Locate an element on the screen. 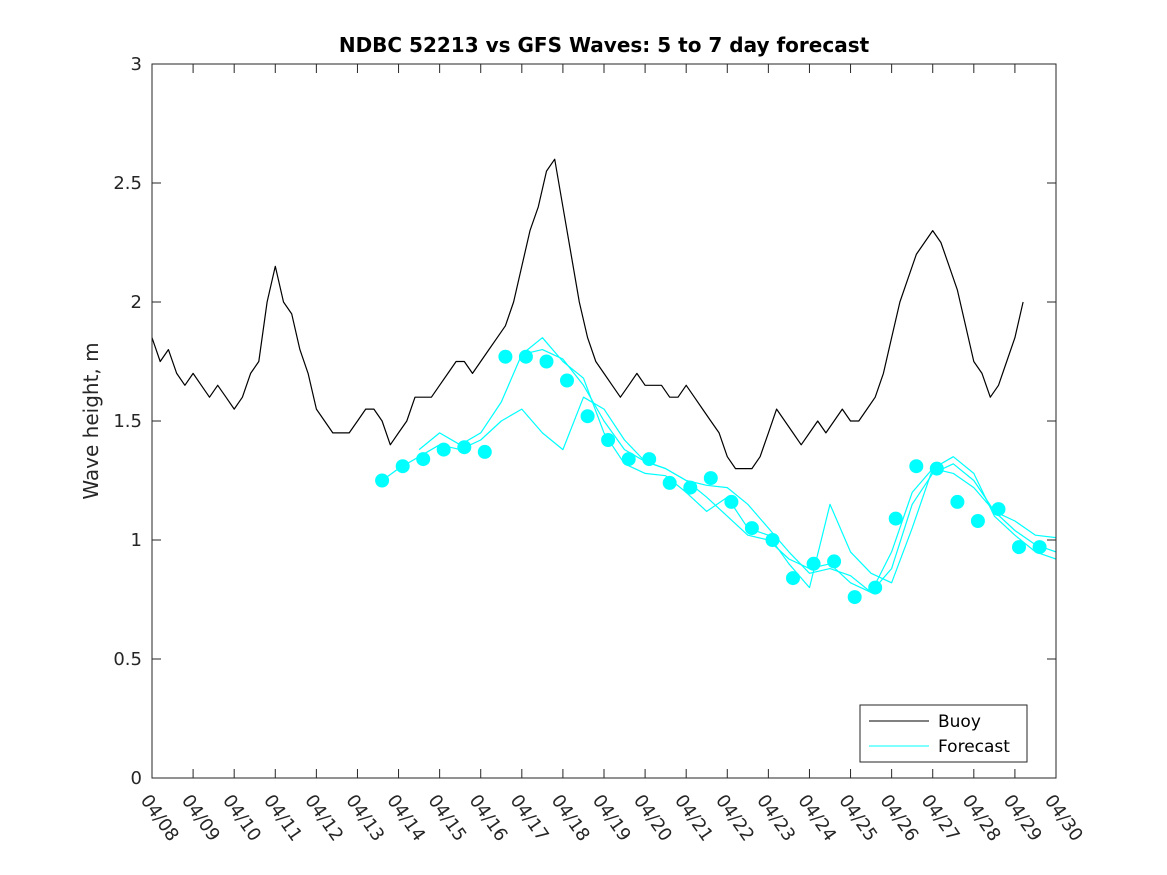  y-tick-label: 2 is located at coordinates (136, 302).